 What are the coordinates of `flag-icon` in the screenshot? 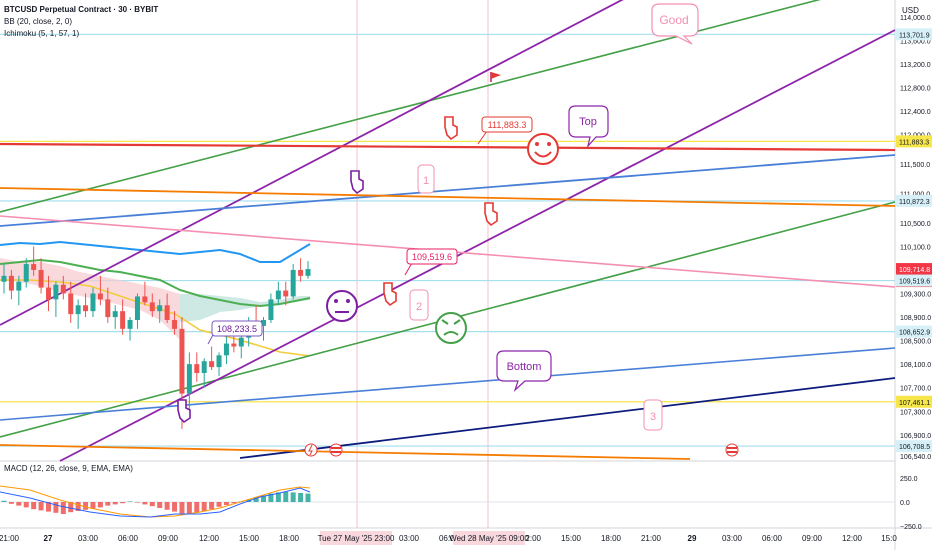 It's located at (495, 77).